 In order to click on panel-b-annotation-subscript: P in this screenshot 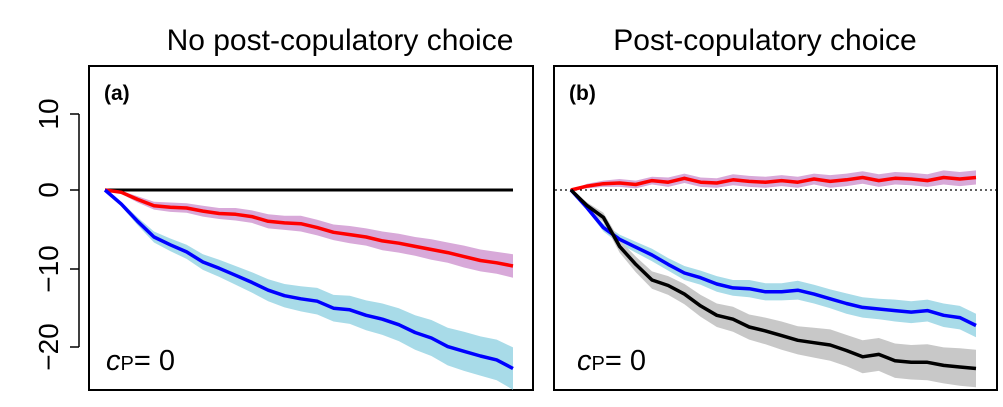, I will do `click(598, 364)`.